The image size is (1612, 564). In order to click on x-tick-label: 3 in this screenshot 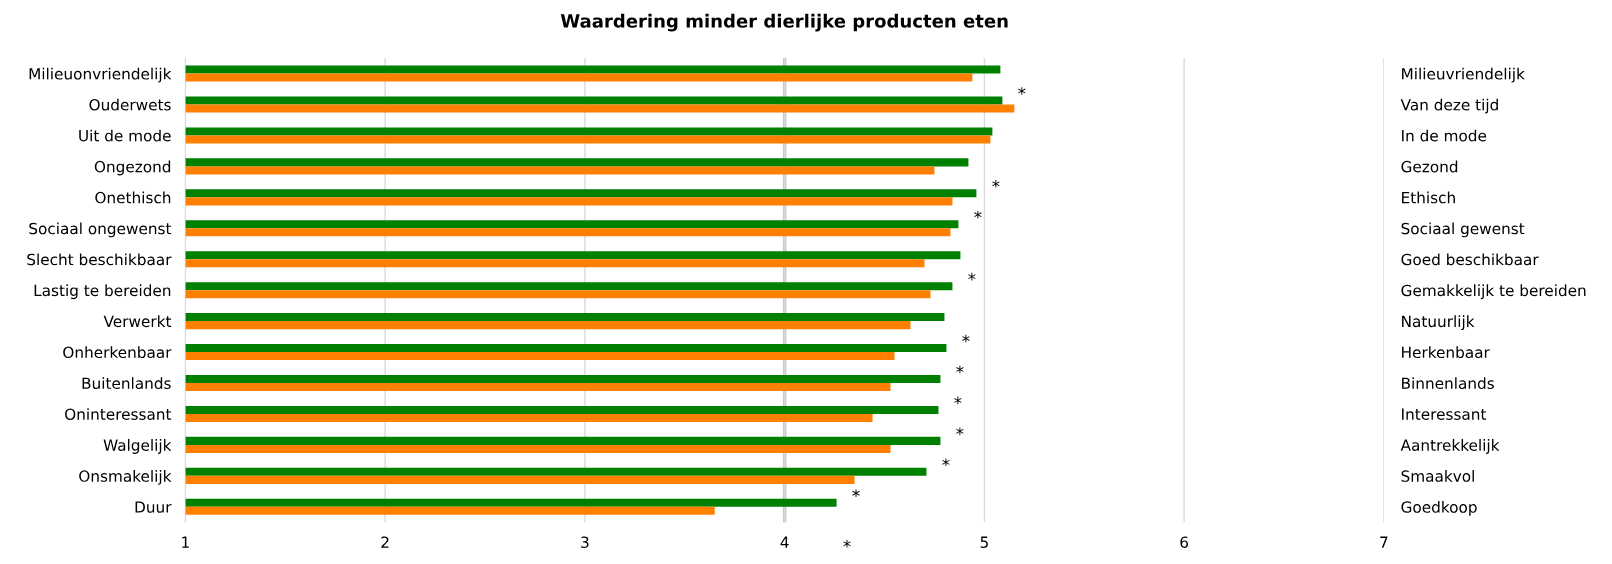, I will do `click(585, 542)`.